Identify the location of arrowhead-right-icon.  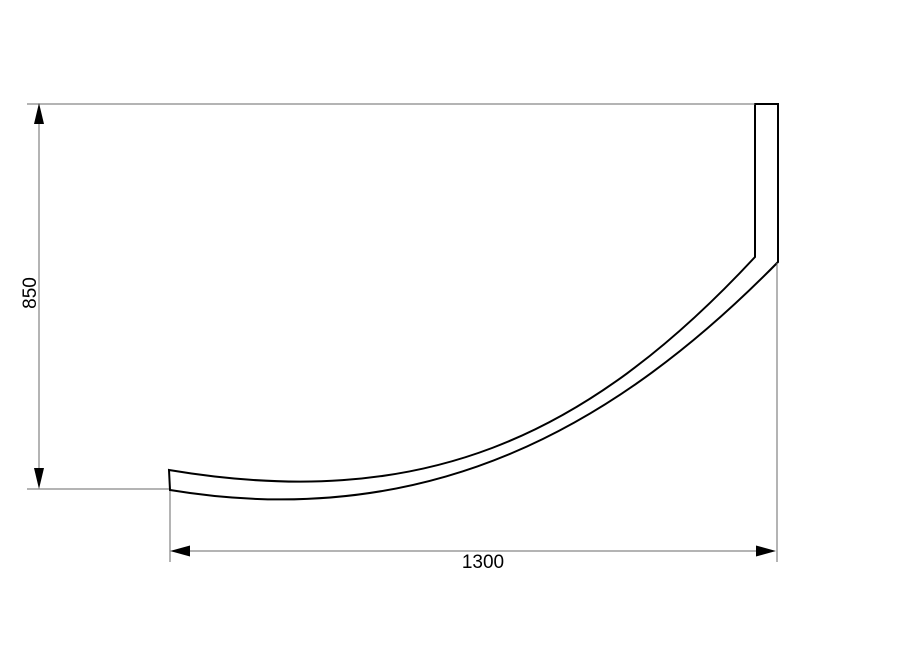
(766, 551).